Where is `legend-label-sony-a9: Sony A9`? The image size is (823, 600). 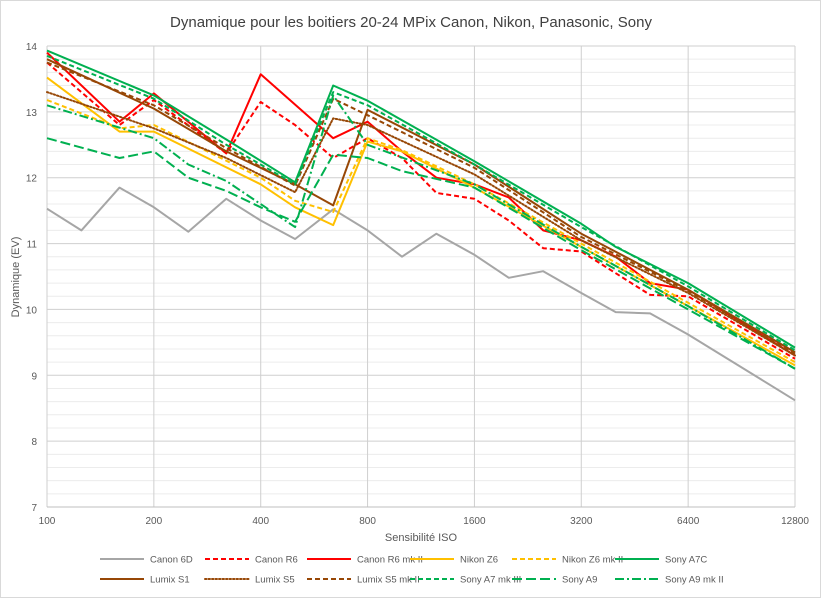
legend-label-sony-a9: Sony A9 is located at coordinates (579, 580).